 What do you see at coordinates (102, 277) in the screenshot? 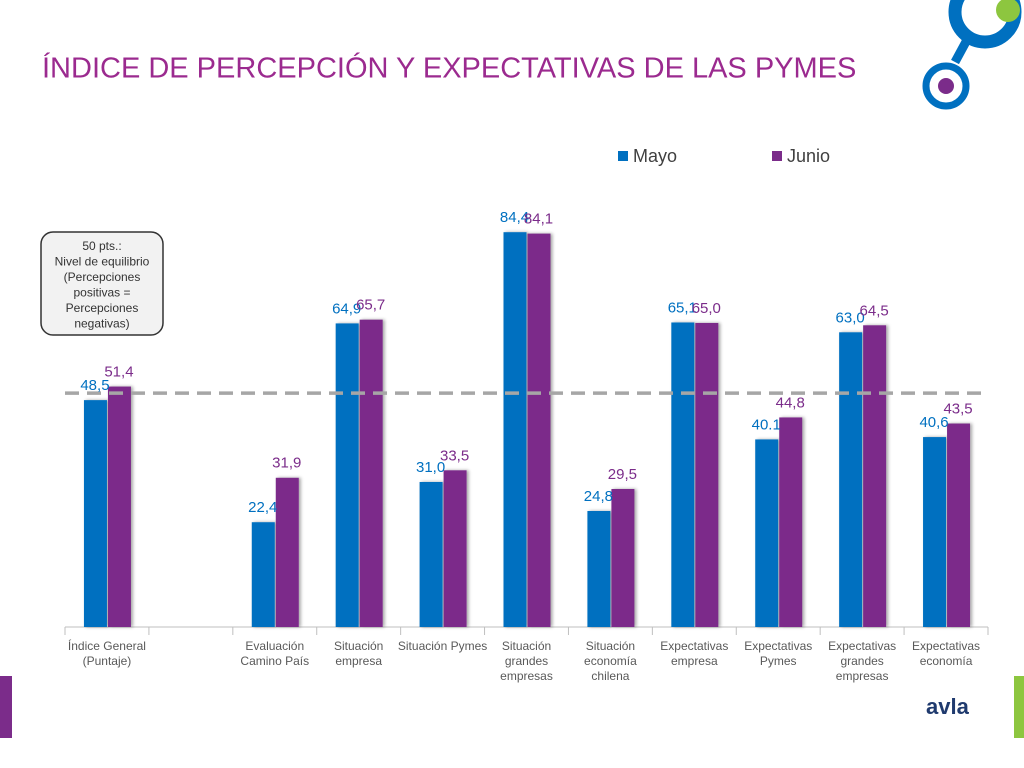
I see `annotation-text: (Percepciones` at bounding box center [102, 277].